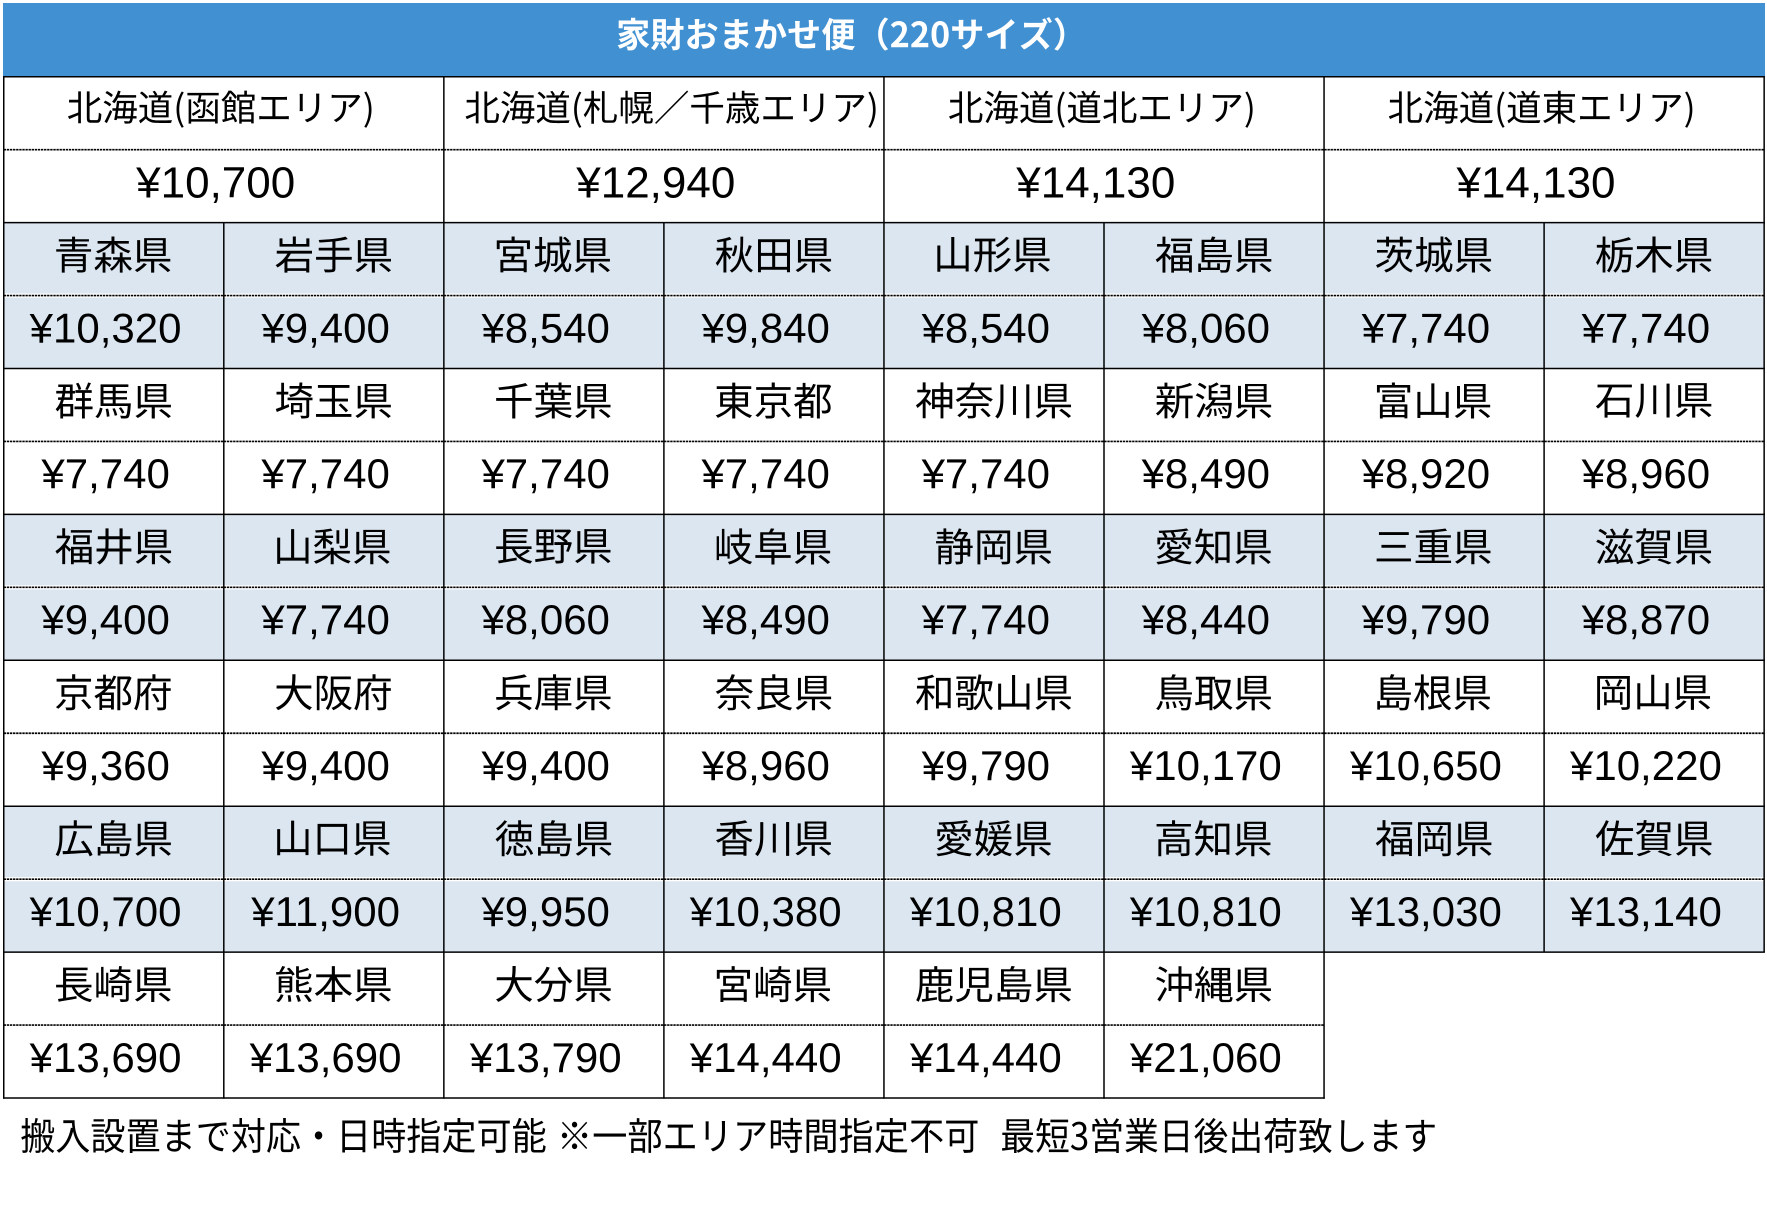 The height and width of the screenshot is (1209, 1767). What do you see at coordinates (1425, 911) in the screenshot?
I see `svg-text: ¥13,030` at bounding box center [1425, 911].